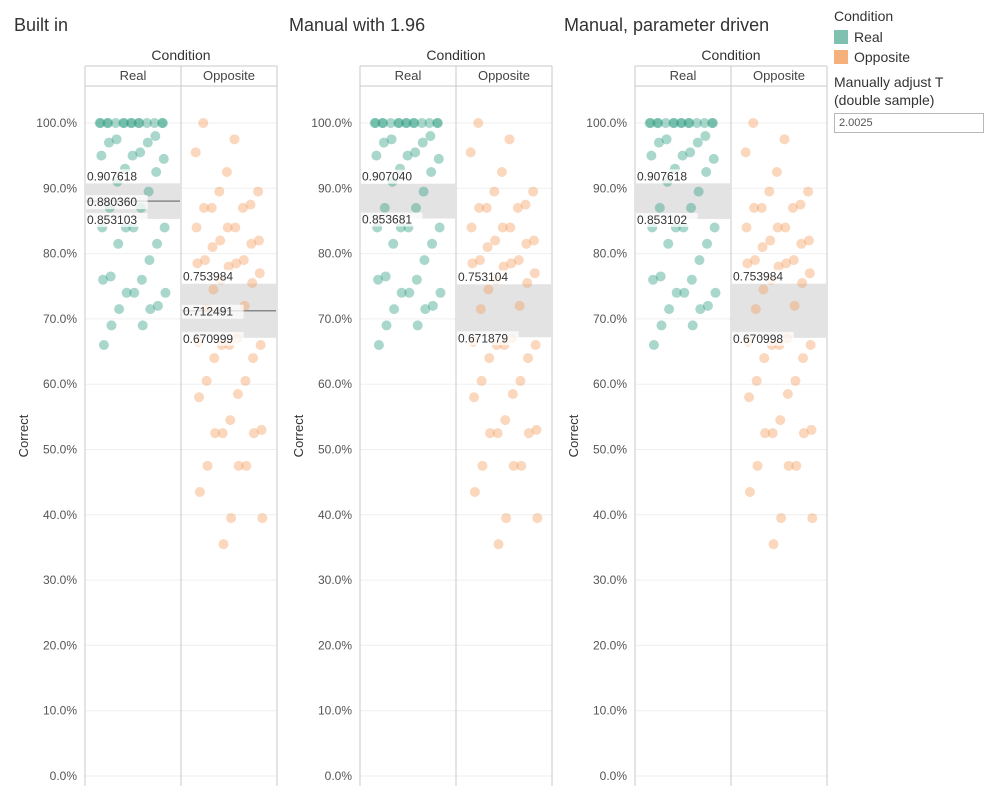 The width and height of the screenshot is (994, 797). Describe the element at coordinates (882, 57) in the screenshot. I see `legend-label-opposite: Opposite` at that location.